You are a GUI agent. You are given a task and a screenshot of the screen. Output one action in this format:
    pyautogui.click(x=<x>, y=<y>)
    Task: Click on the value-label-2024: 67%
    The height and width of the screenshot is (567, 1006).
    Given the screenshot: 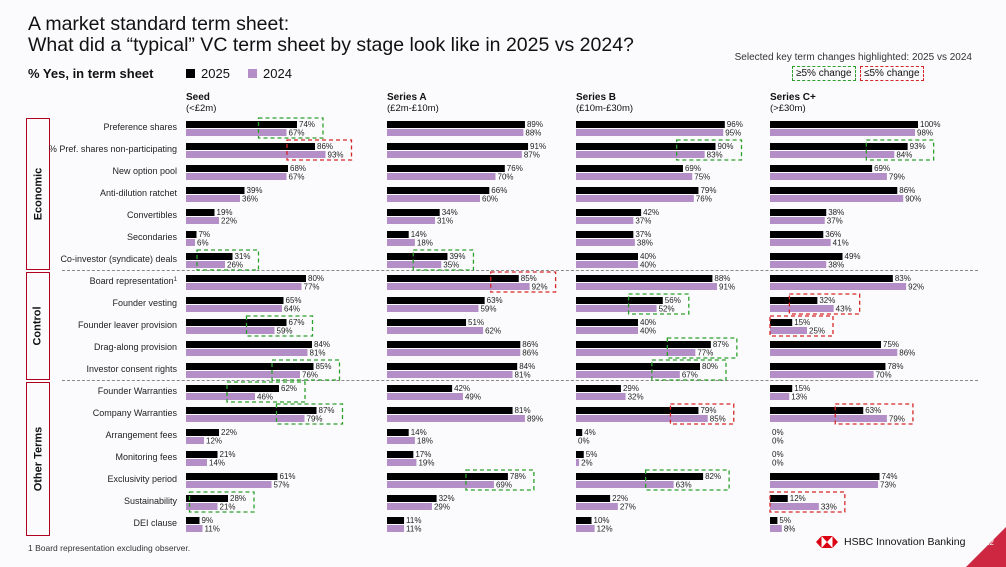 What is the action you would take?
    pyautogui.click(x=297, y=177)
    